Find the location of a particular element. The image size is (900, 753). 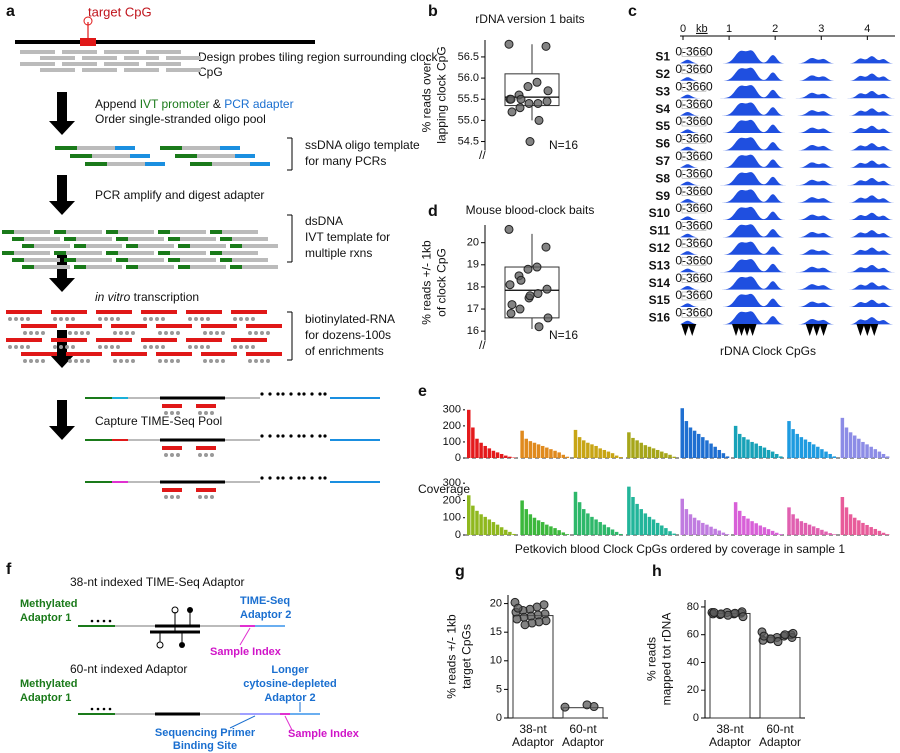

part-label: Sample Index is located at coordinates (246, 652).